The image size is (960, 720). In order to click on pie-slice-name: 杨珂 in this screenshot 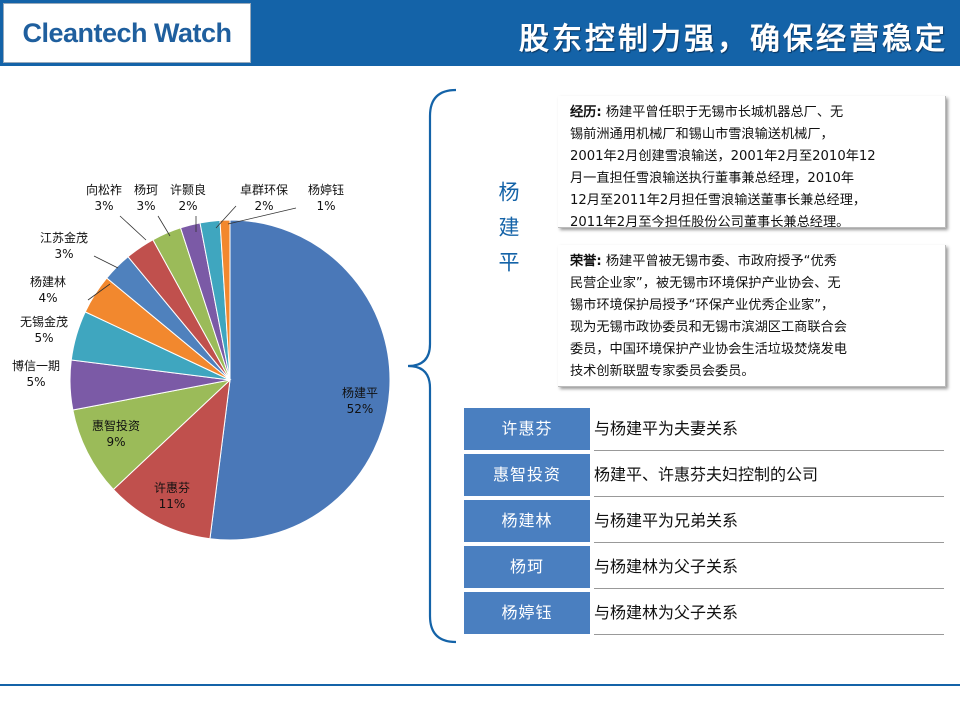, I will do `click(146, 189)`.